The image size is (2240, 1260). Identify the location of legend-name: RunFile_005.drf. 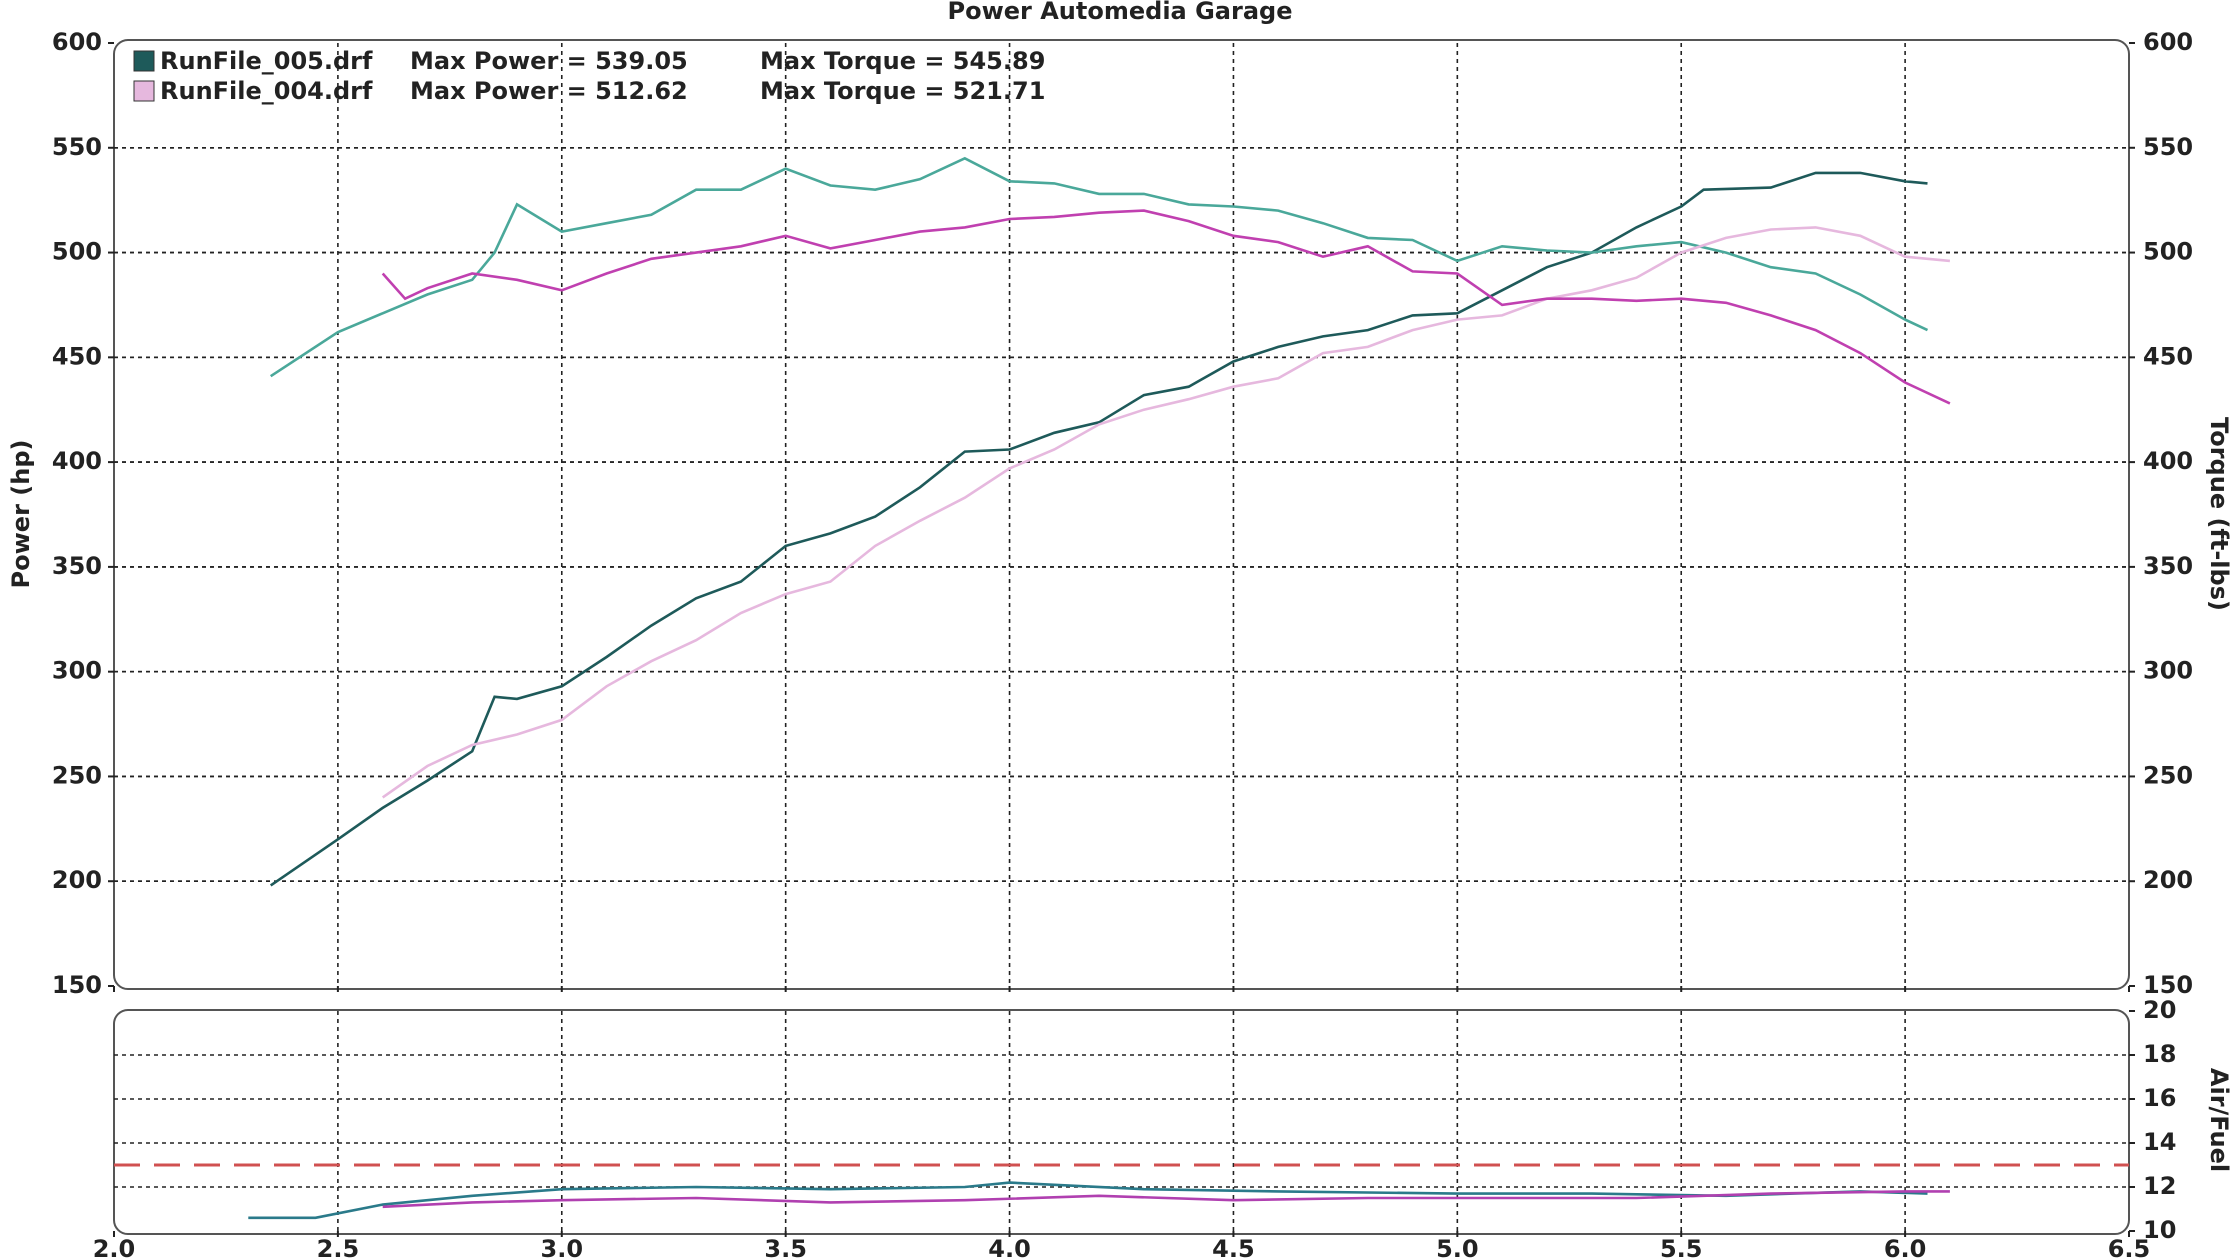
(266, 61).